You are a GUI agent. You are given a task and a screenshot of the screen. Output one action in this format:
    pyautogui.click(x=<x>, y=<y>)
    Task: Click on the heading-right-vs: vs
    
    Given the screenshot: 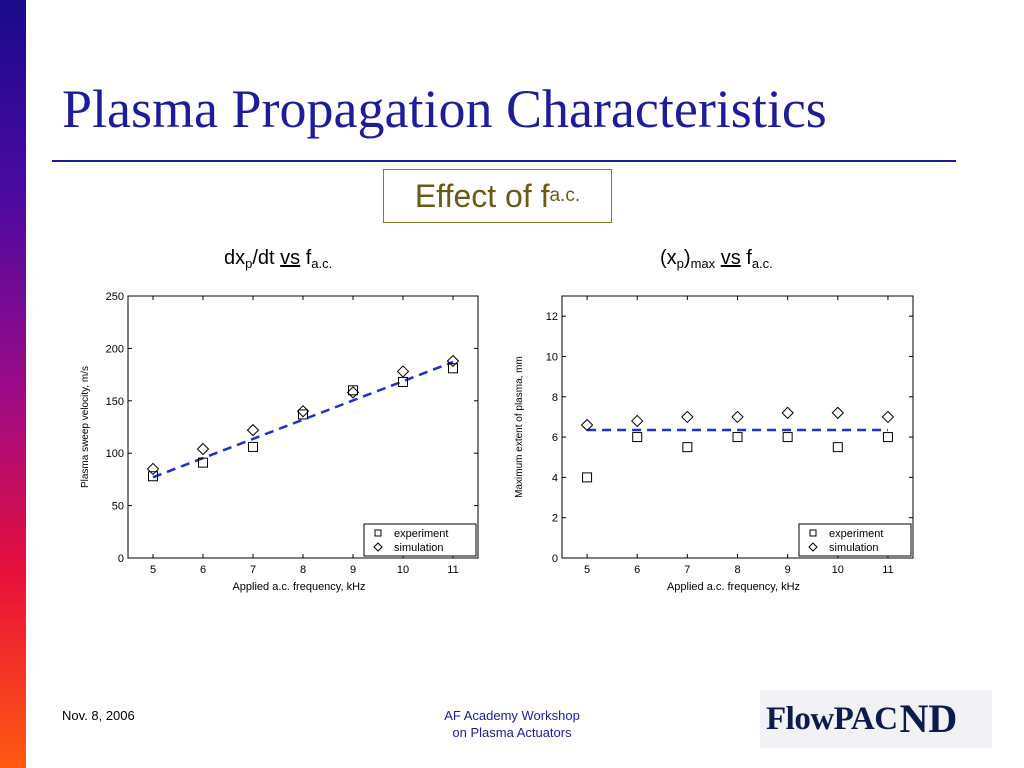 What is the action you would take?
    pyautogui.click(x=730, y=258)
    